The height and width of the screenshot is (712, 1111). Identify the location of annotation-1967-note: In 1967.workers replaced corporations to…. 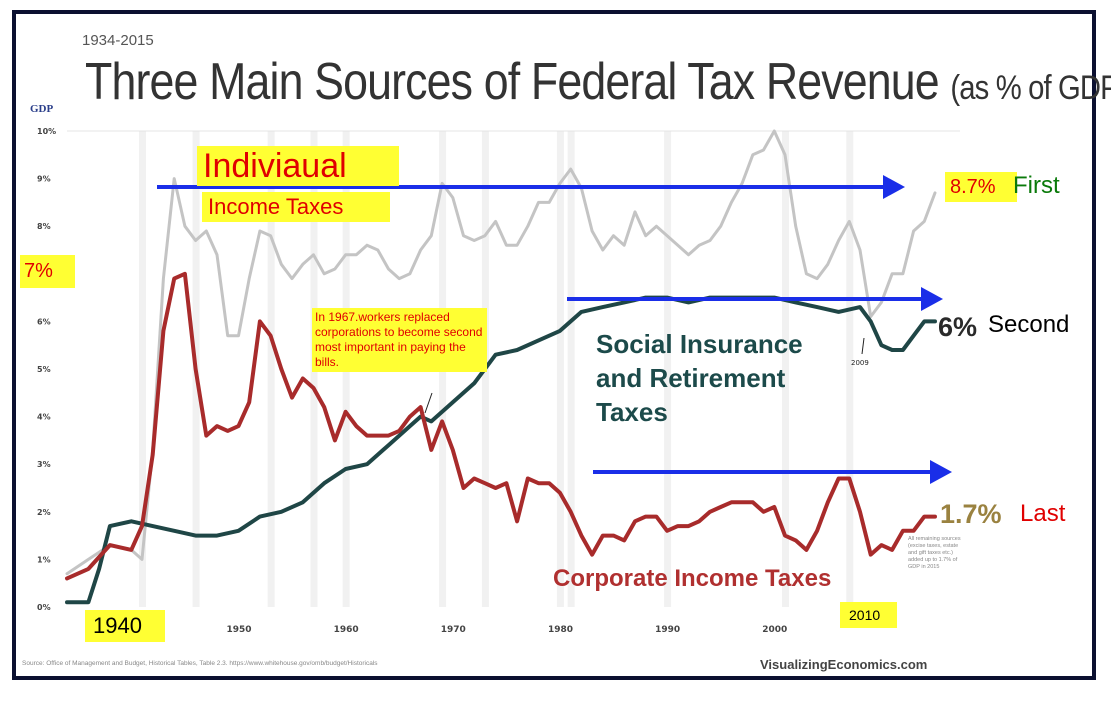
(399, 340).